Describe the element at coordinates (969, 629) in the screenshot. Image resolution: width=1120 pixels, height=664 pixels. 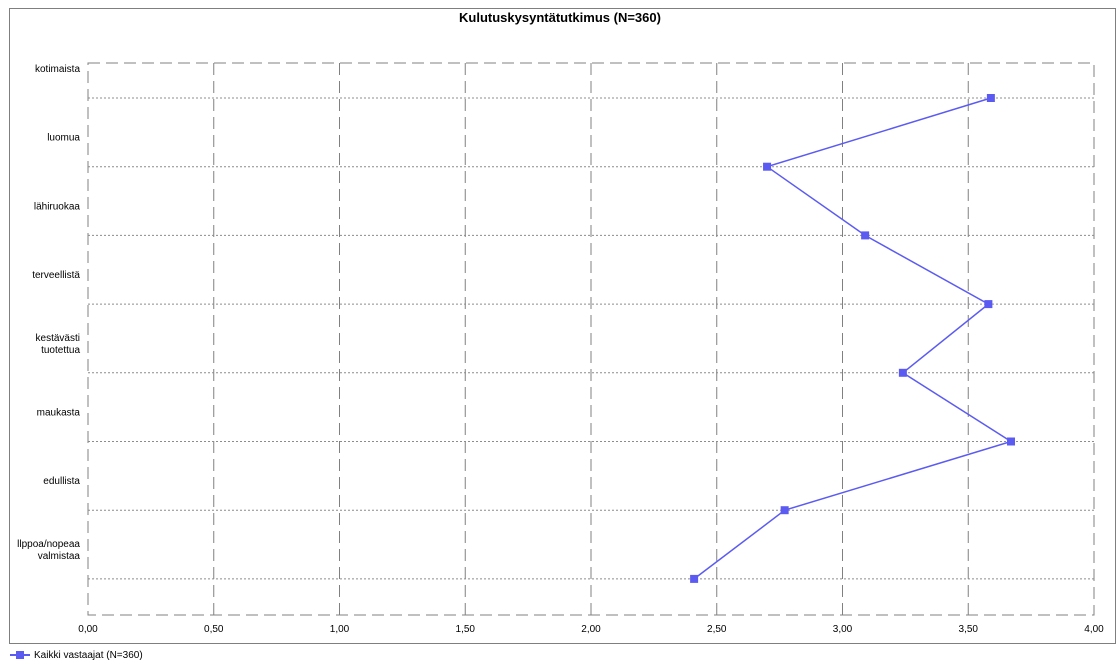
I see `x-tick-label: 3,50` at that location.